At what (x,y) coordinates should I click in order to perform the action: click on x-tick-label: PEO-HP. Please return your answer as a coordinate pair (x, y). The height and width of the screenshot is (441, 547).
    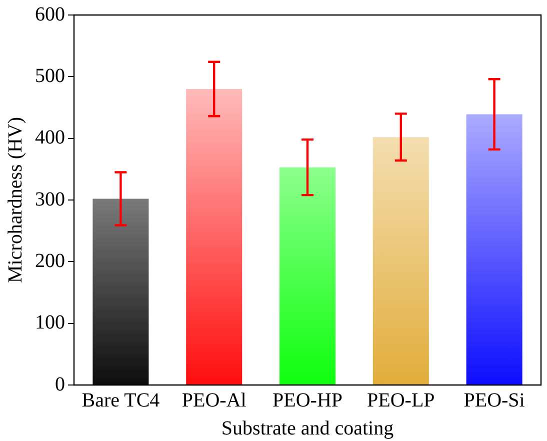
    Looking at the image, I should click on (307, 400).